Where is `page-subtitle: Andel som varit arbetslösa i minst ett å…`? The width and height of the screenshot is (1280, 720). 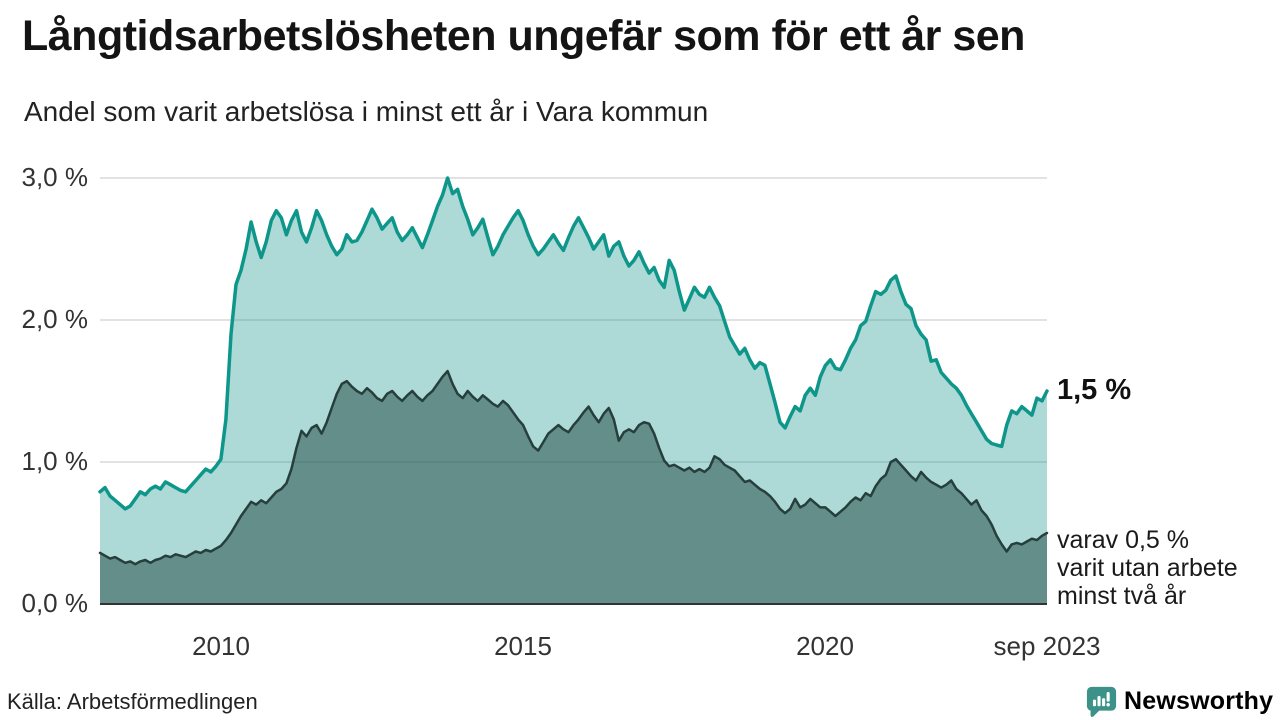
page-subtitle: Andel som varit arbetslösa i minst ett å… is located at coordinates (366, 111).